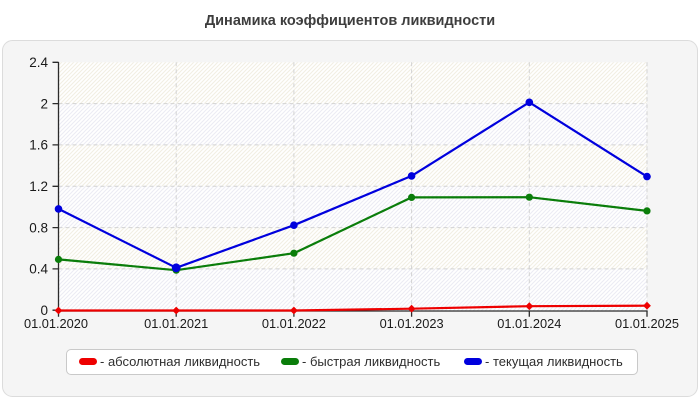 This screenshot has width=700, height=400. What do you see at coordinates (38, 227) in the screenshot?
I see `svg-text: 0.8` at bounding box center [38, 227].